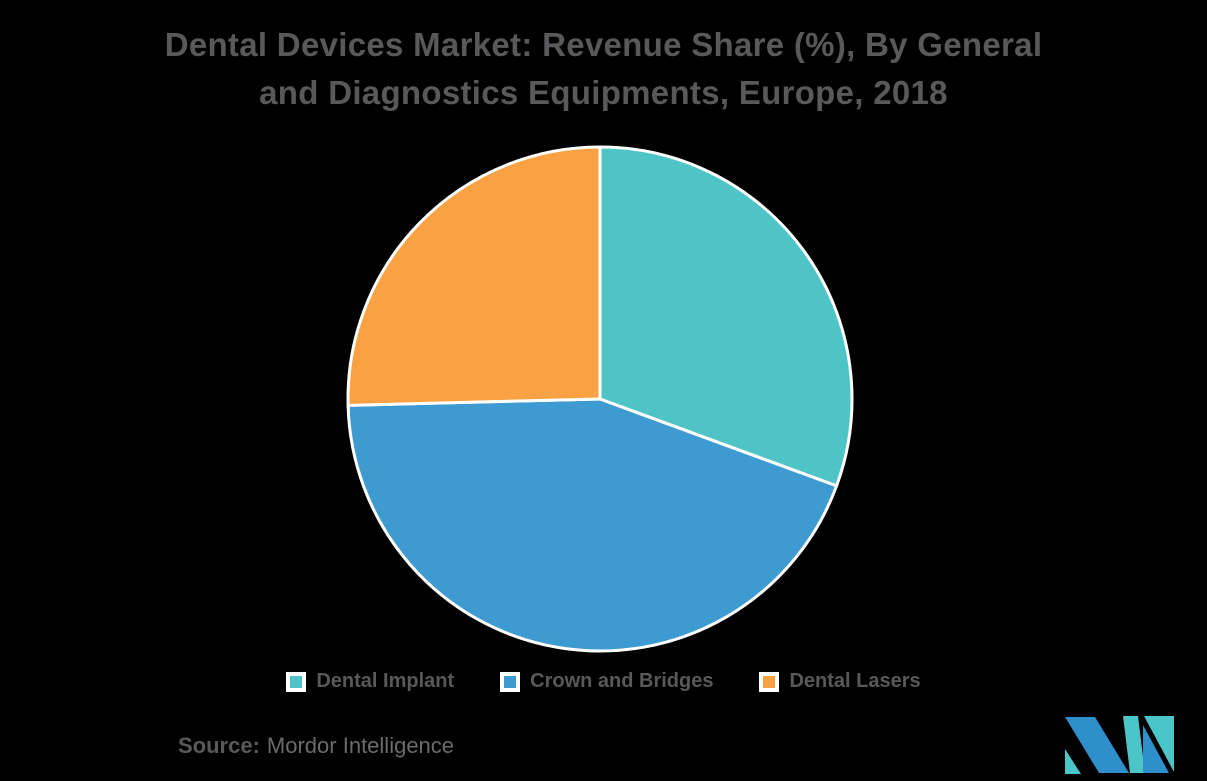  What do you see at coordinates (360, 745) in the screenshot?
I see `source-name: Mordor Intelligence` at bounding box center [360, 745].